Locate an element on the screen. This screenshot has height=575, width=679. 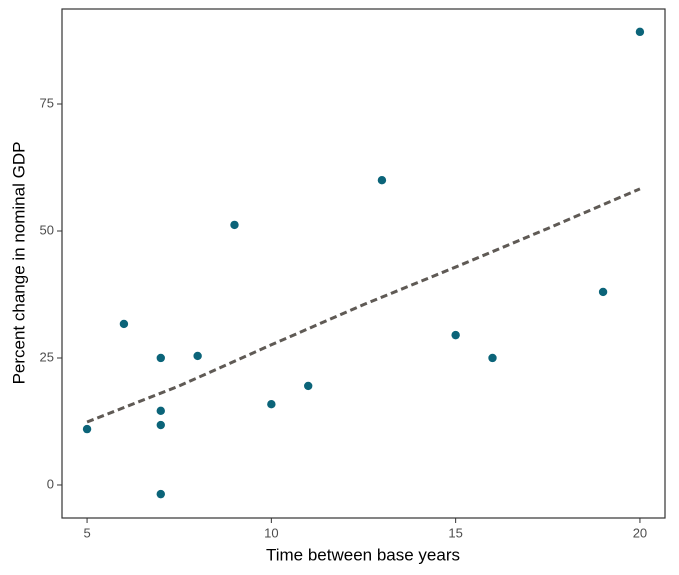
x-tick-label: 5 is located at coordinates (86, 532).